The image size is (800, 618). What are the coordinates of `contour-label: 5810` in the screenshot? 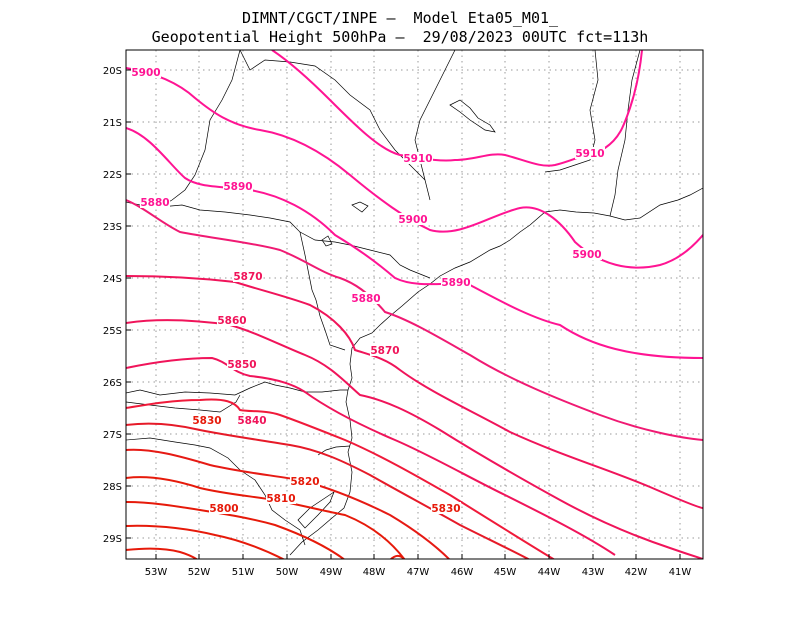 It's located at (280, 499).